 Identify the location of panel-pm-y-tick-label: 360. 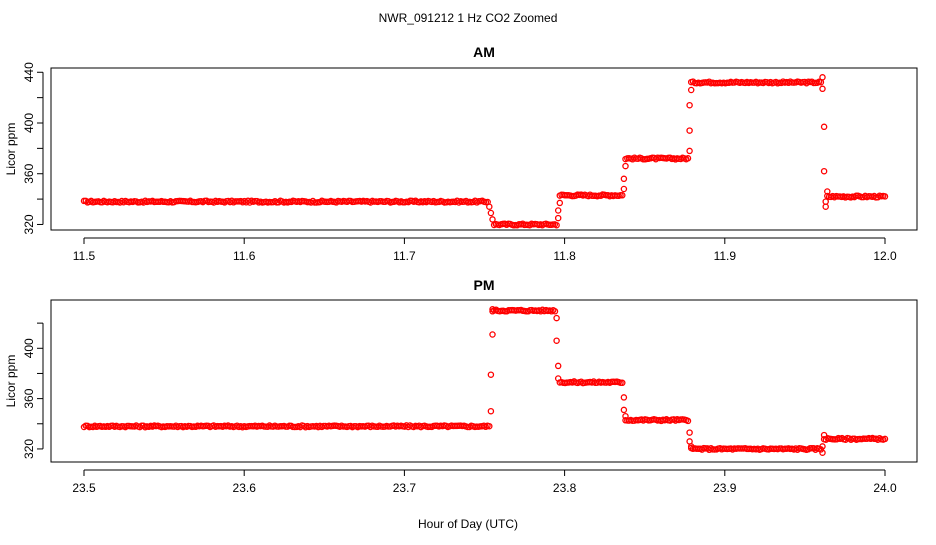
(29, 398).